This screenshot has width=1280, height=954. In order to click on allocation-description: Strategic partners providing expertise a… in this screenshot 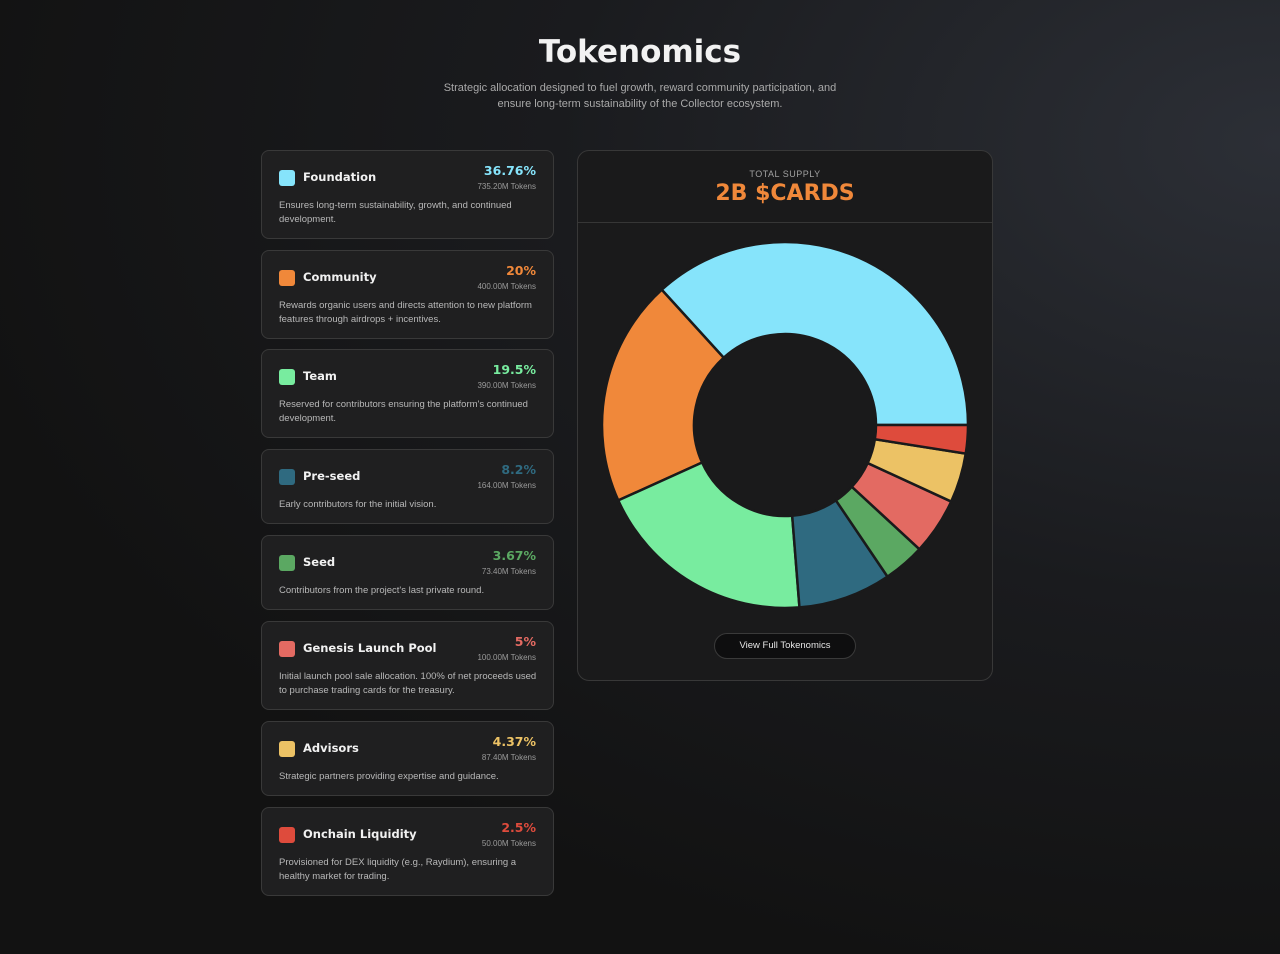, I will do `click(389, 776)`.